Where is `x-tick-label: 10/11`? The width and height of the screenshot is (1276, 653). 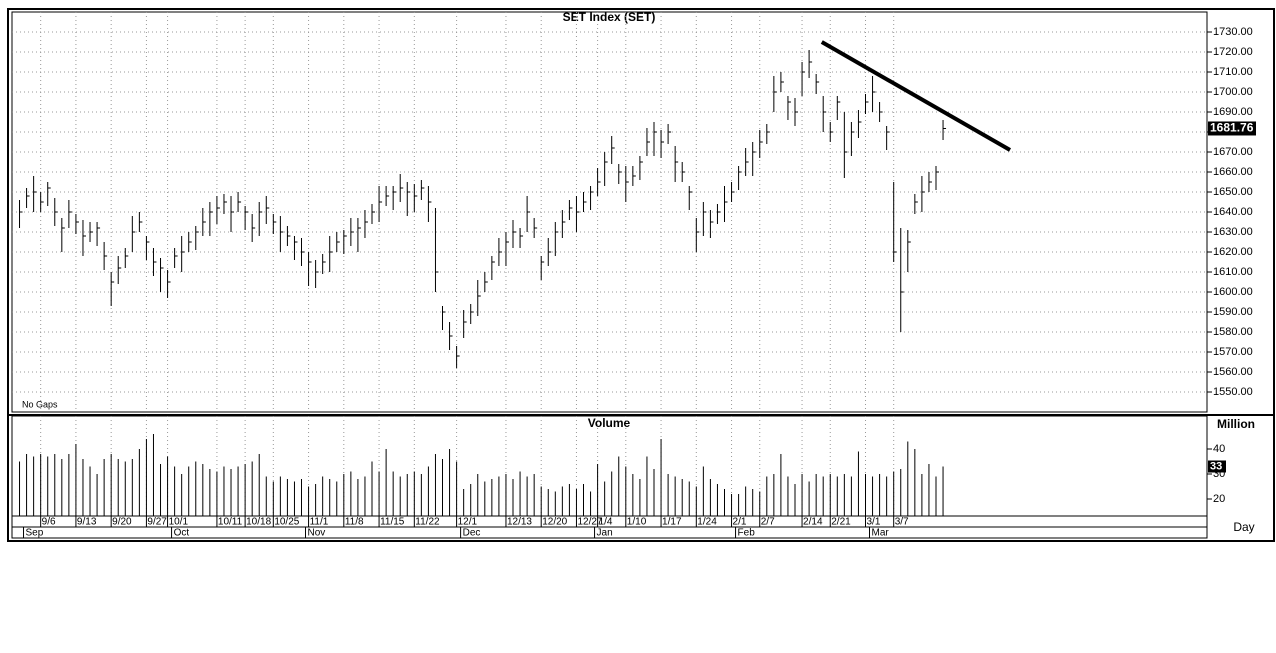 x-tick-label: 10/11 is located at coordinates (230, 522).